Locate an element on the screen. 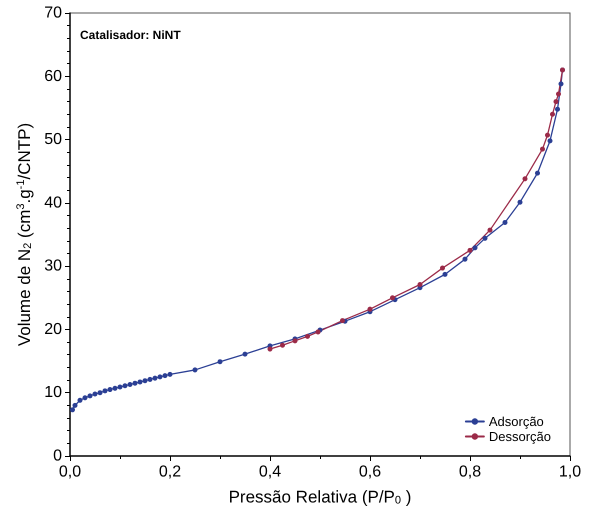 The image size is (589, 518). x-tick-label: 1,0 is located at coordinates (570, 472).